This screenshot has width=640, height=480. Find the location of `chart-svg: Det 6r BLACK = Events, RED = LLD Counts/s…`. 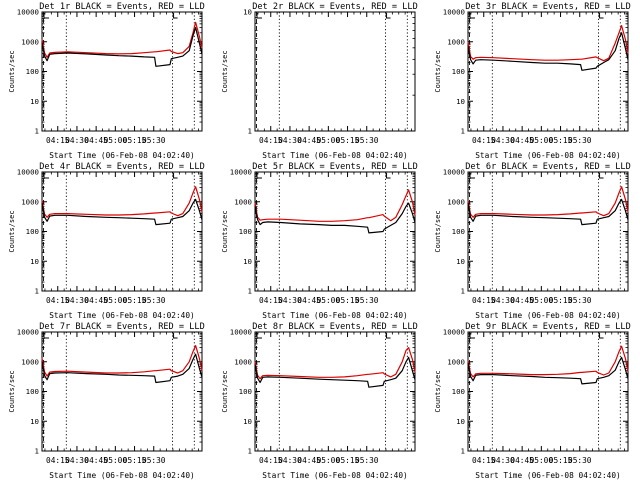

chart-svg: Det 6r BLACK = Events, RED = LLD Counts/s… is located at coordinates (532, 241).